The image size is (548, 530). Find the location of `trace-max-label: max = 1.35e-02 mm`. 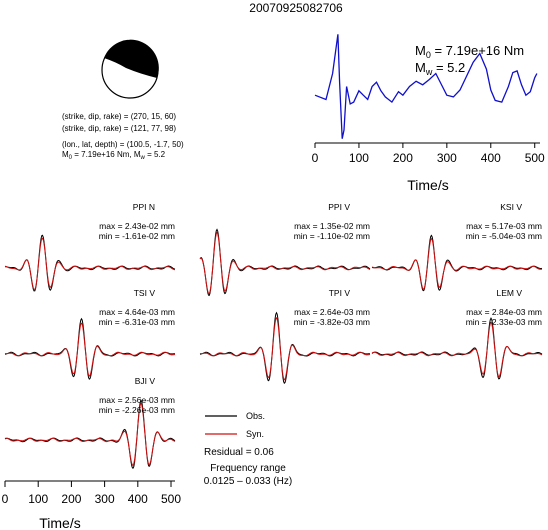

trace-max-label: max = 1.35e-02 mm is located at coordinates (332, 226).